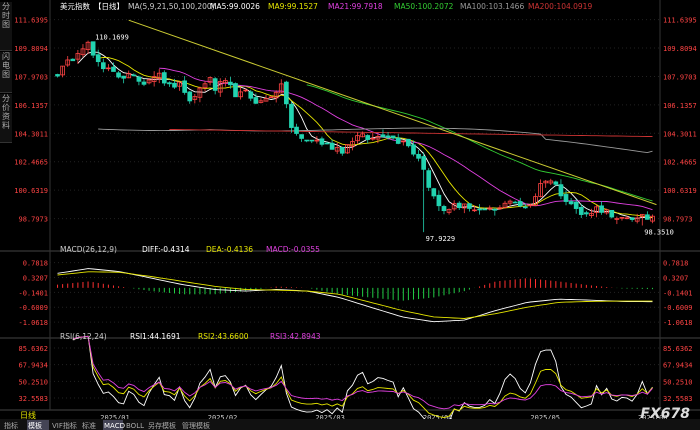 The width and height of the screenshot is (700, 430). I want to click on bottom-toolbar, so click(350, 424).